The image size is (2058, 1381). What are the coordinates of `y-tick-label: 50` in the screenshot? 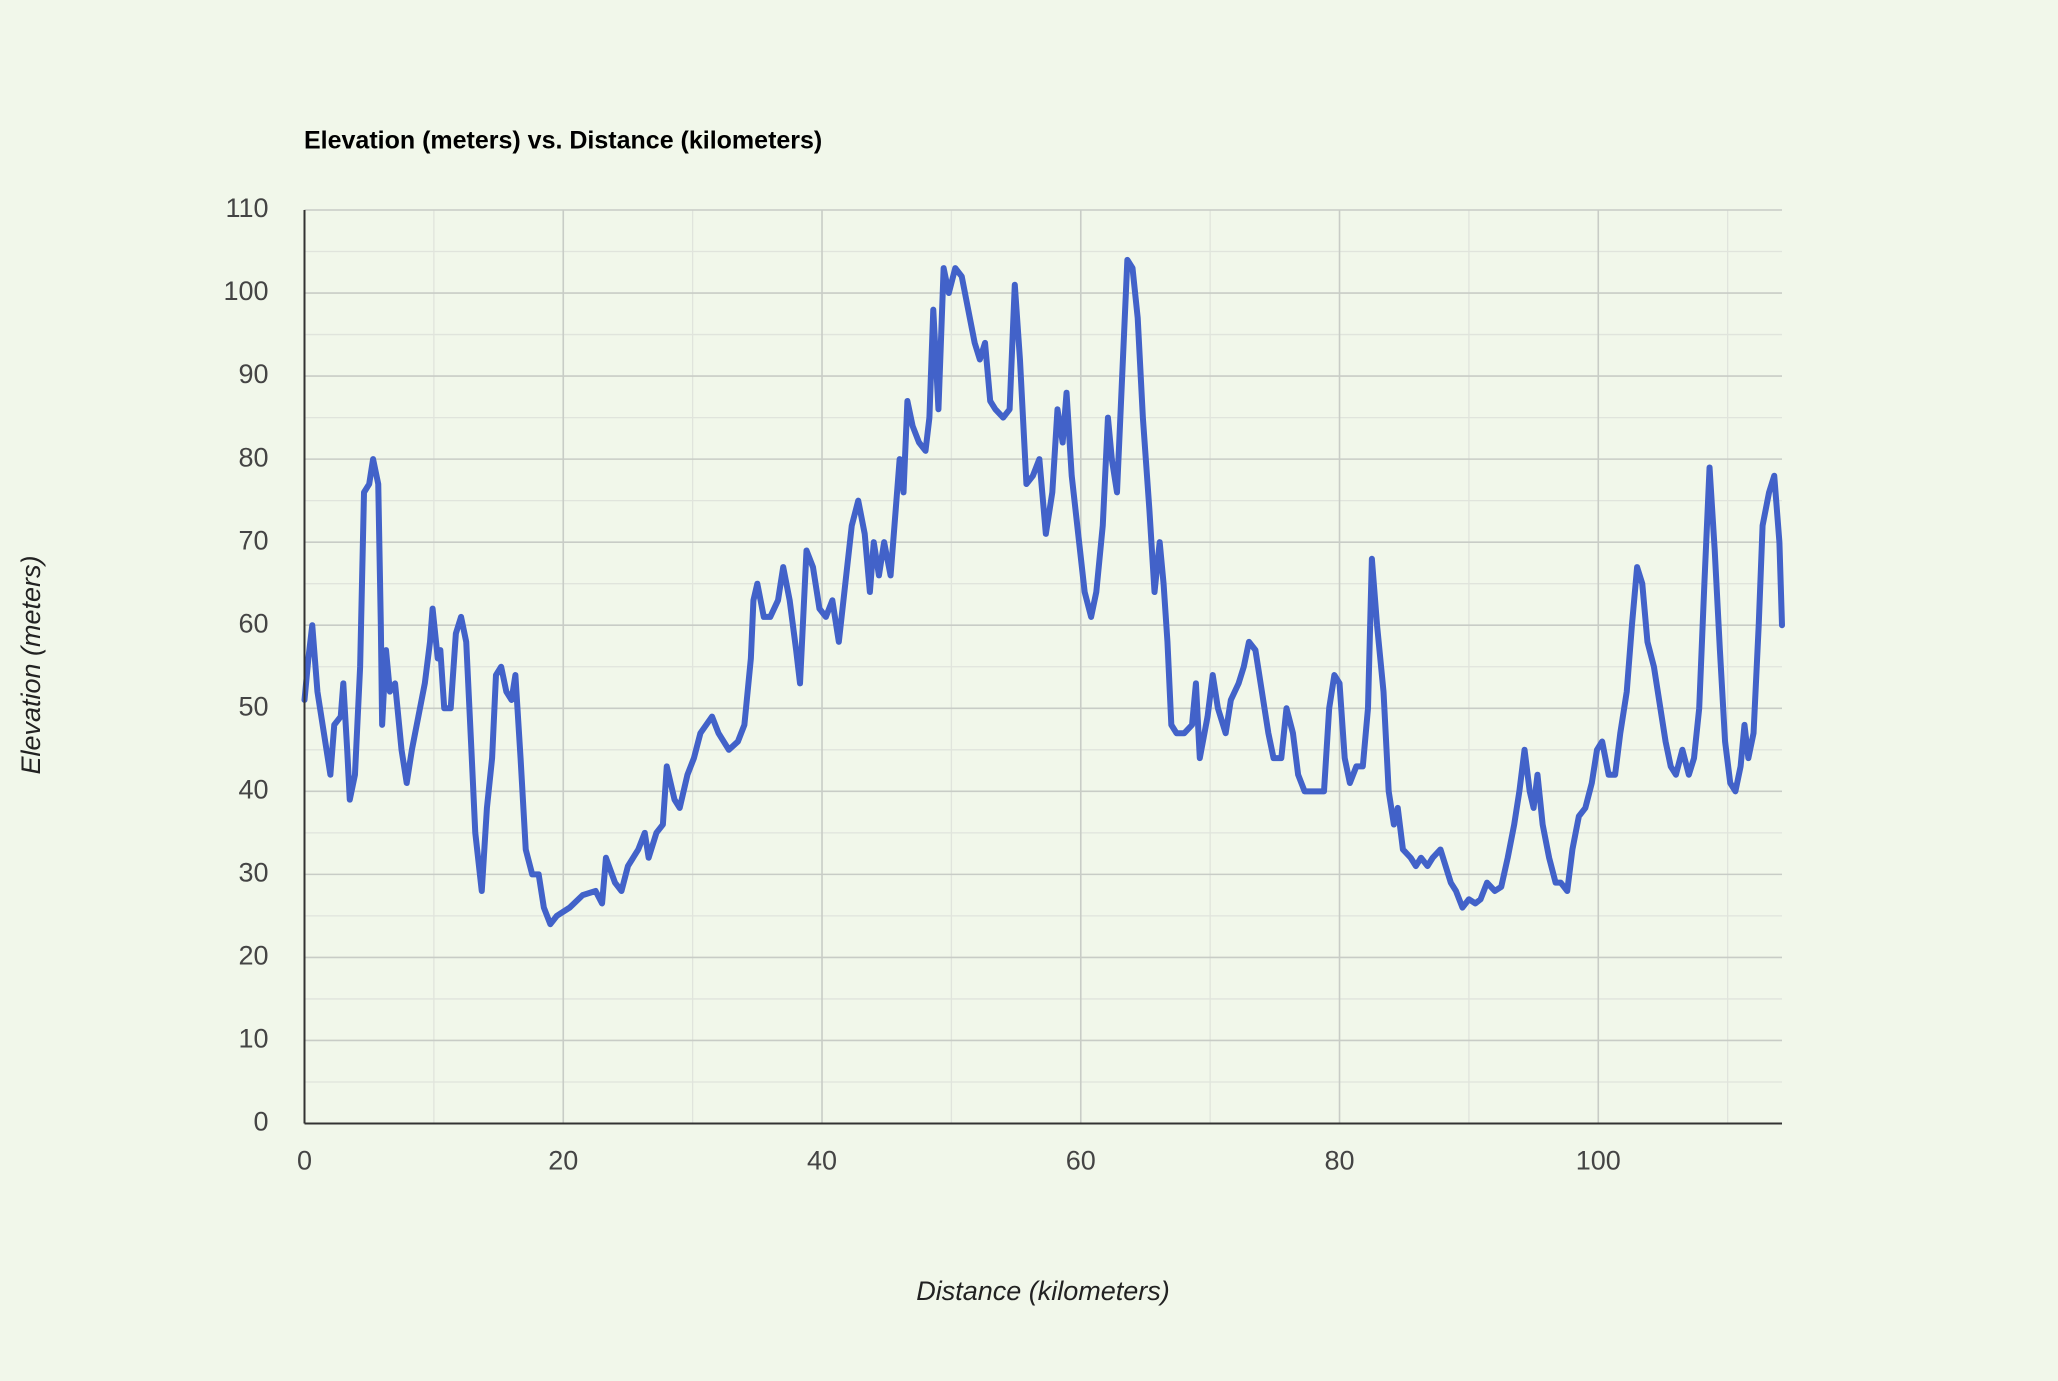 It's located at (253, 706).